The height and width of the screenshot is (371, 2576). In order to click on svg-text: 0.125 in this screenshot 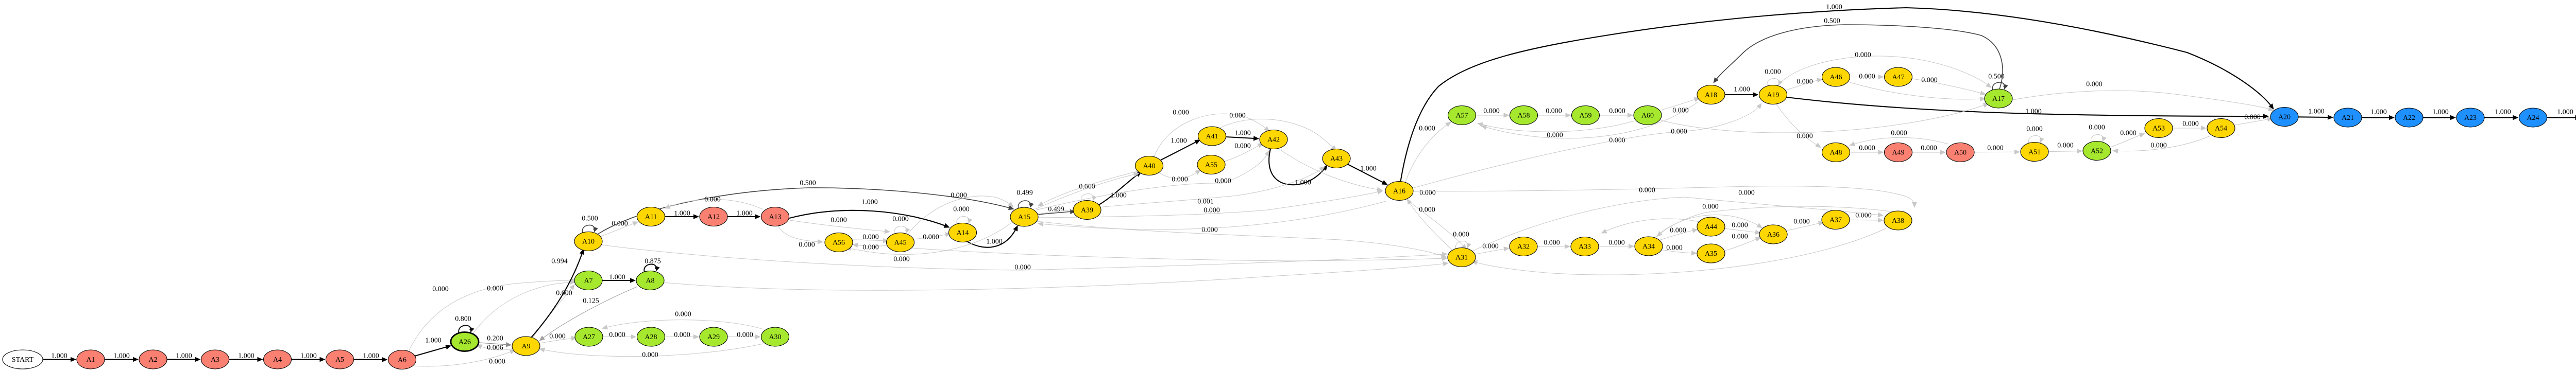, I will do `click(591, 301)`.